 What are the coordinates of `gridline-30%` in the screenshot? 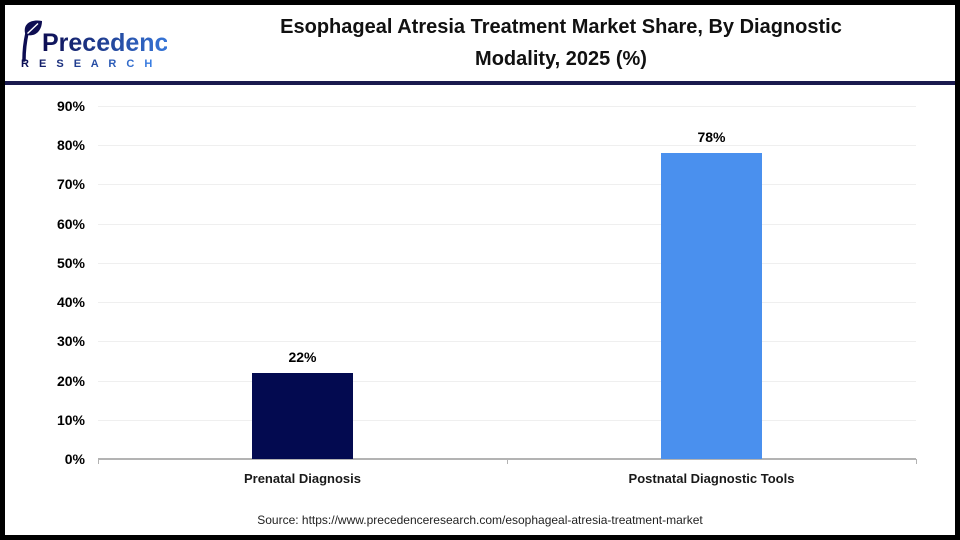 It's located at (507, 342).